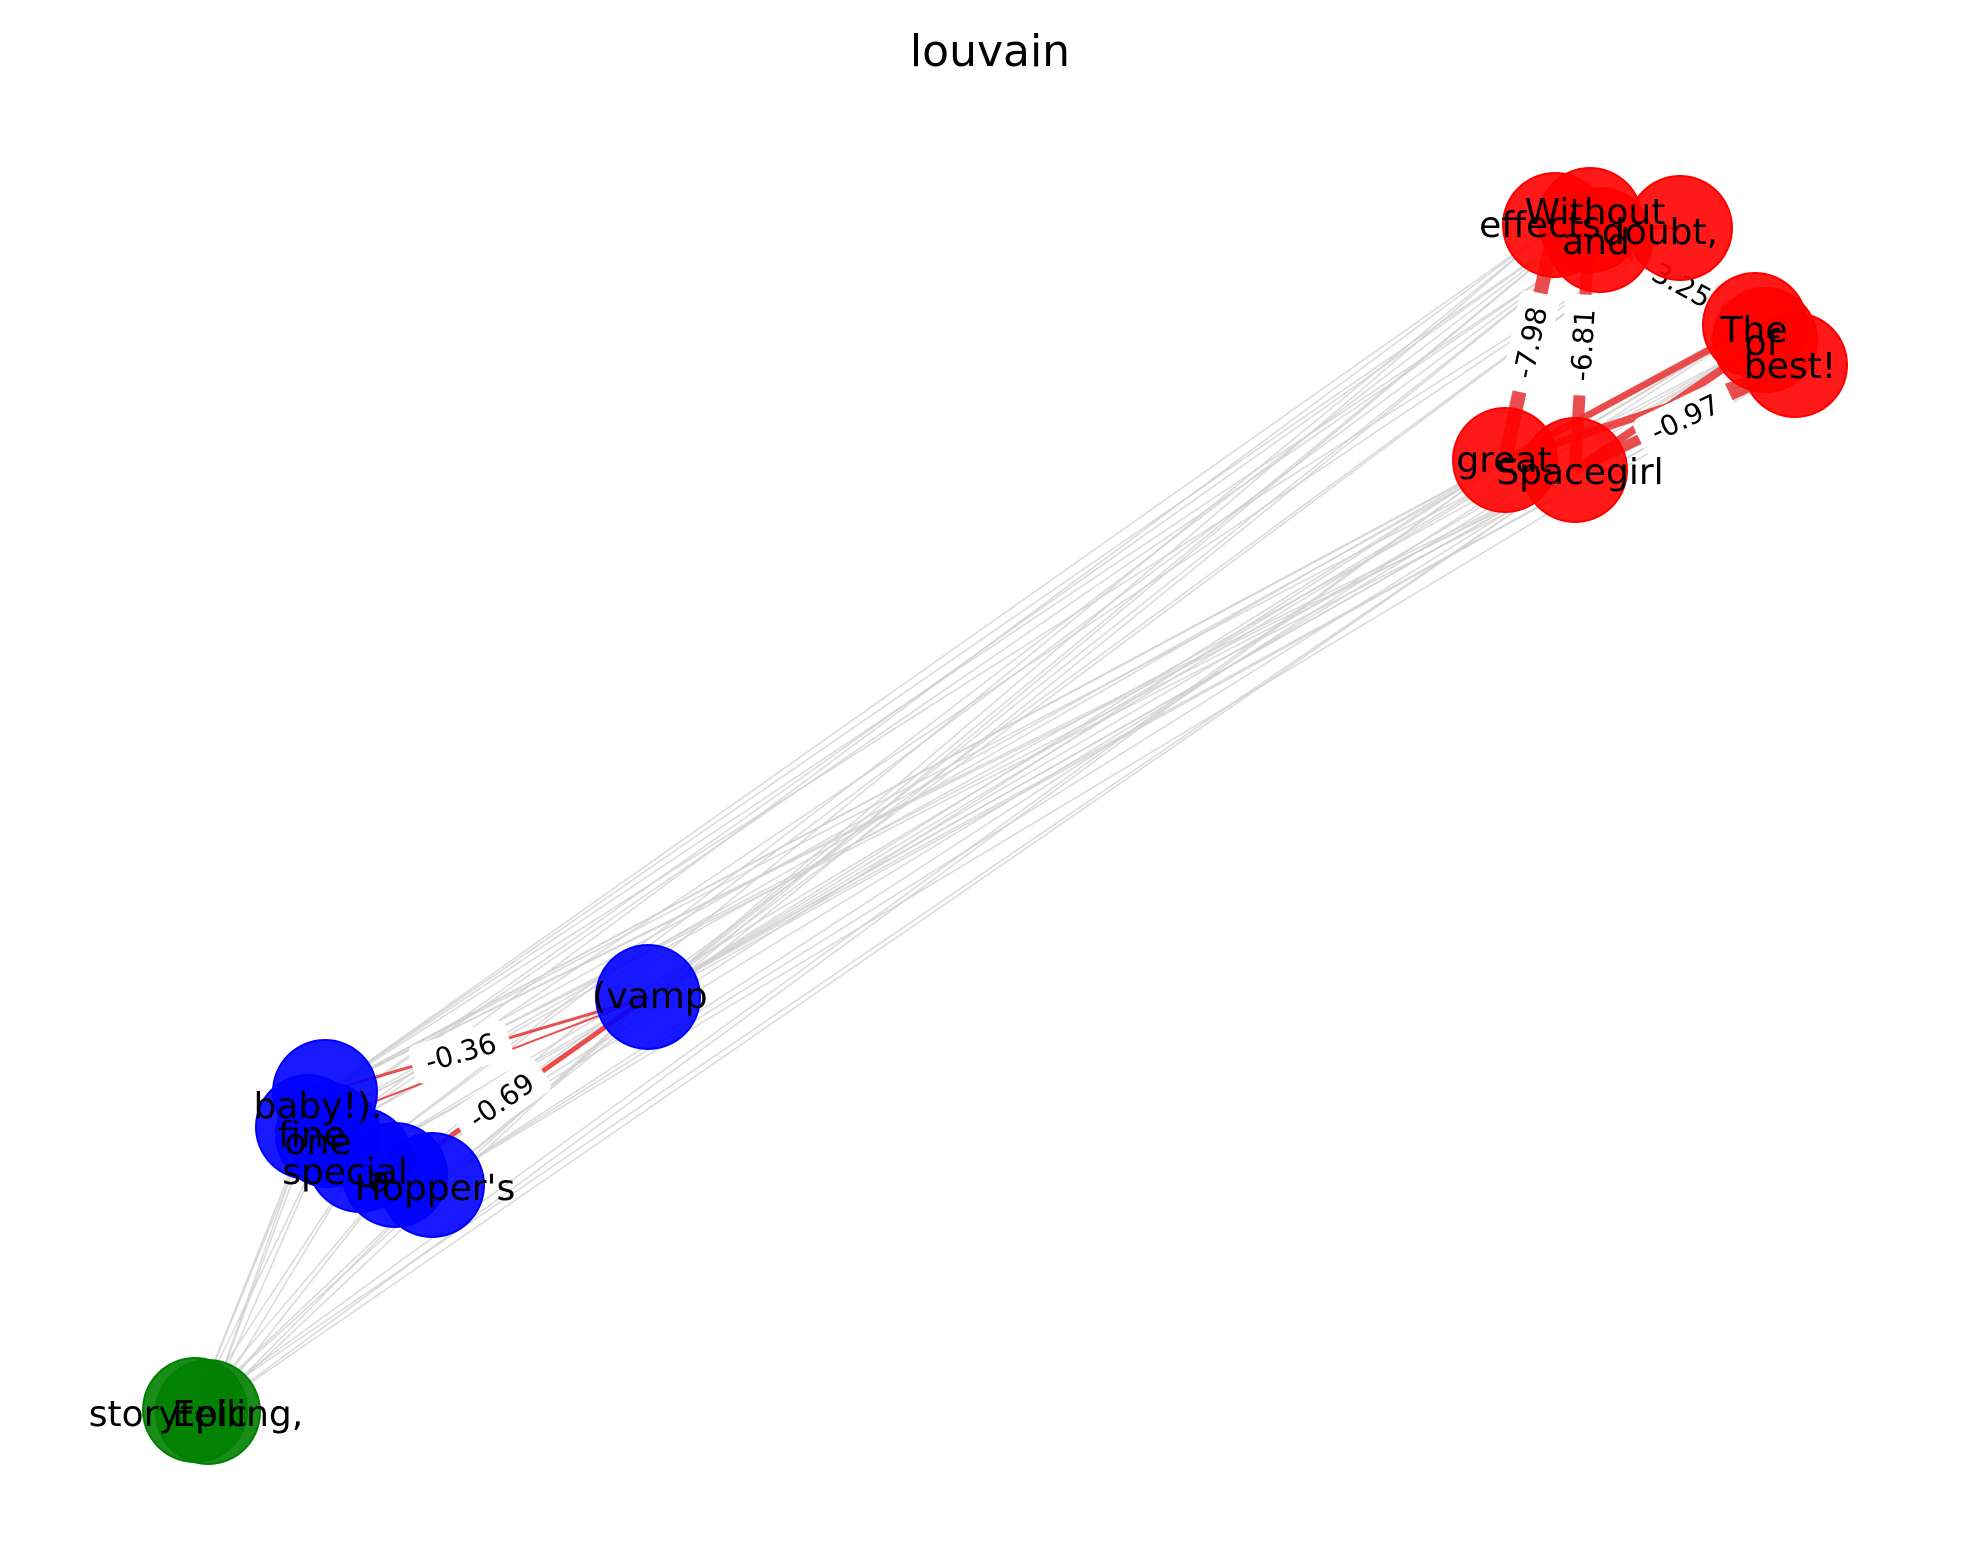 The image size is (1980, 1563). What do you see at coordinates (1790, 366) in the screenshot?
I see `node-label-best: best!` at bounding box center [1790, 366].